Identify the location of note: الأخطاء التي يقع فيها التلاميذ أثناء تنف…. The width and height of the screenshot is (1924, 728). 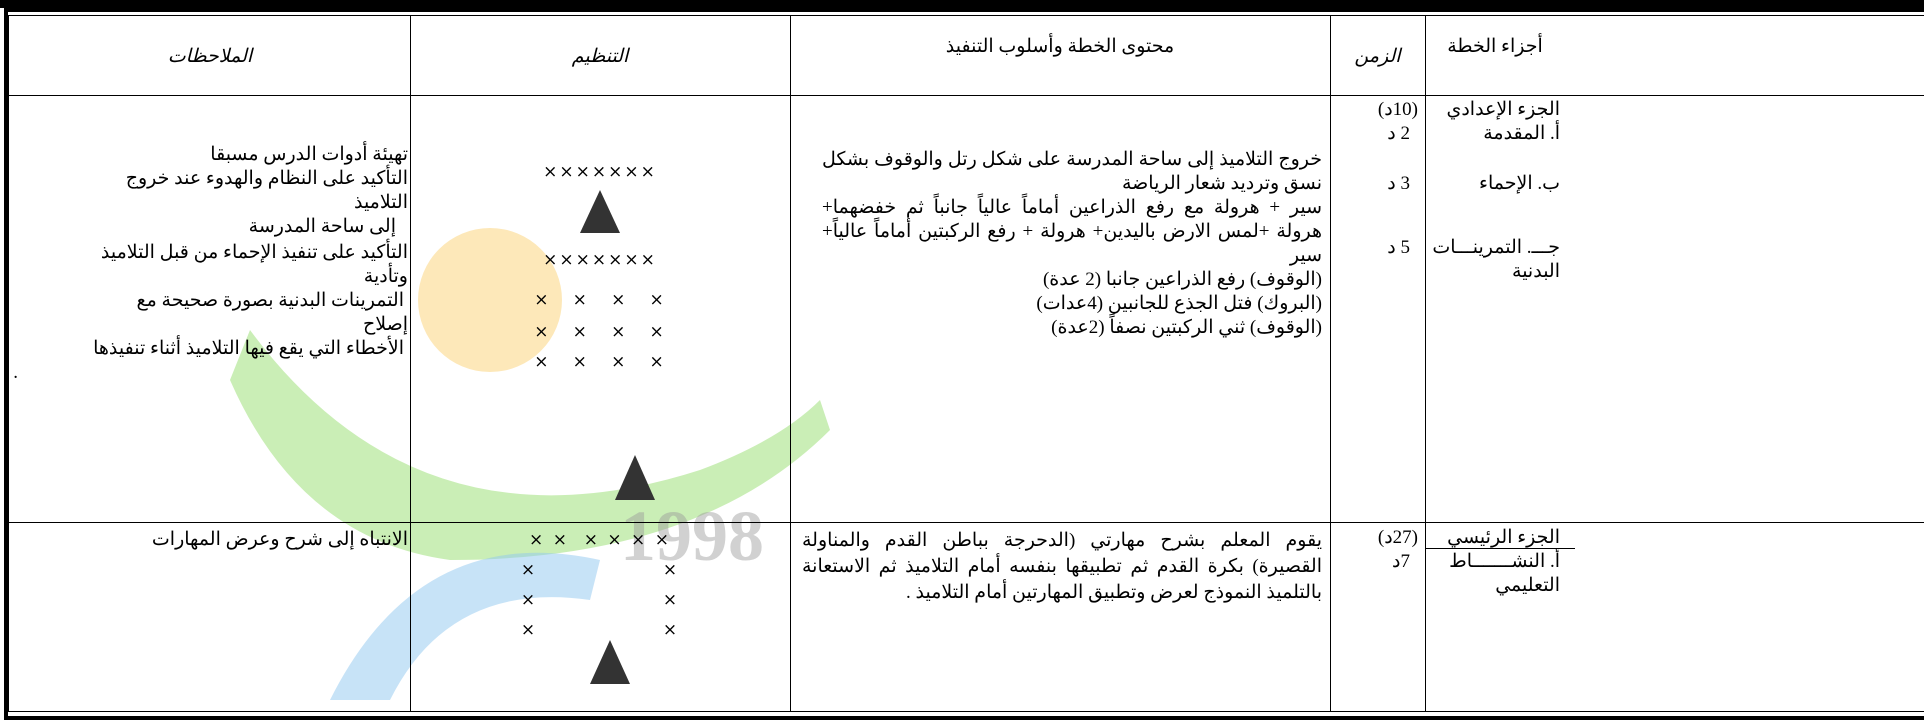
(248, 348).